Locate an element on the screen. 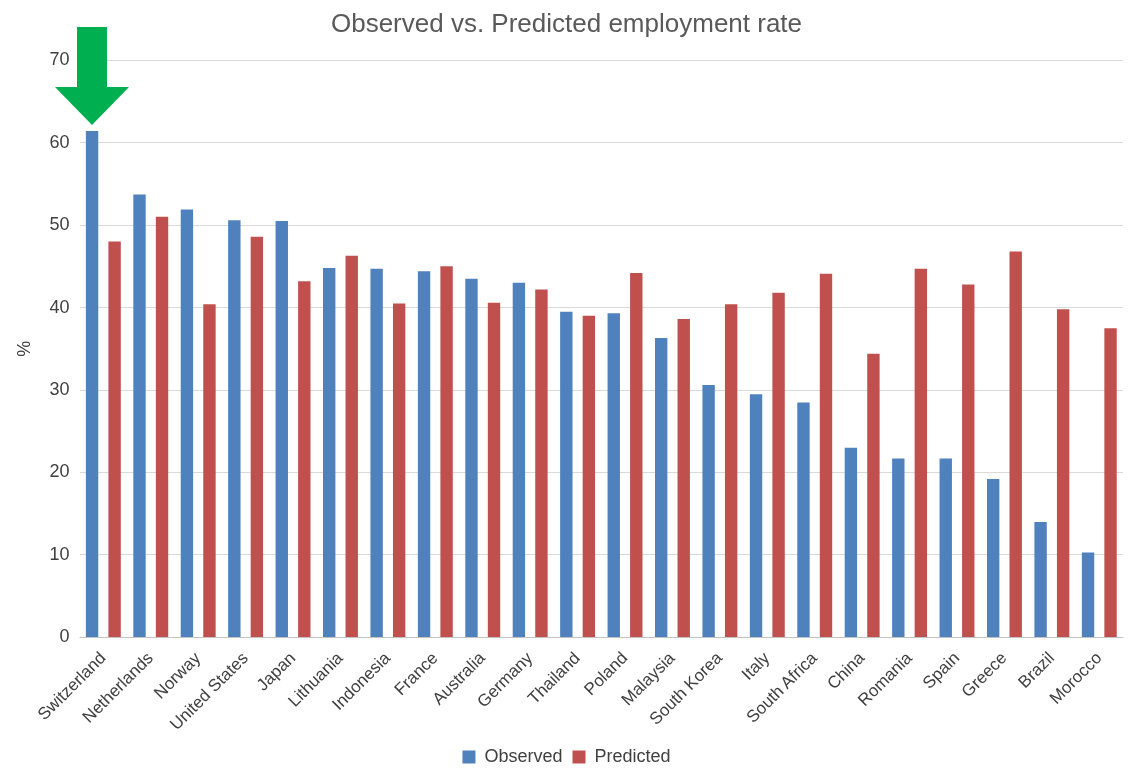  y-tick-label: 70 is located at coordinates (59, 59).